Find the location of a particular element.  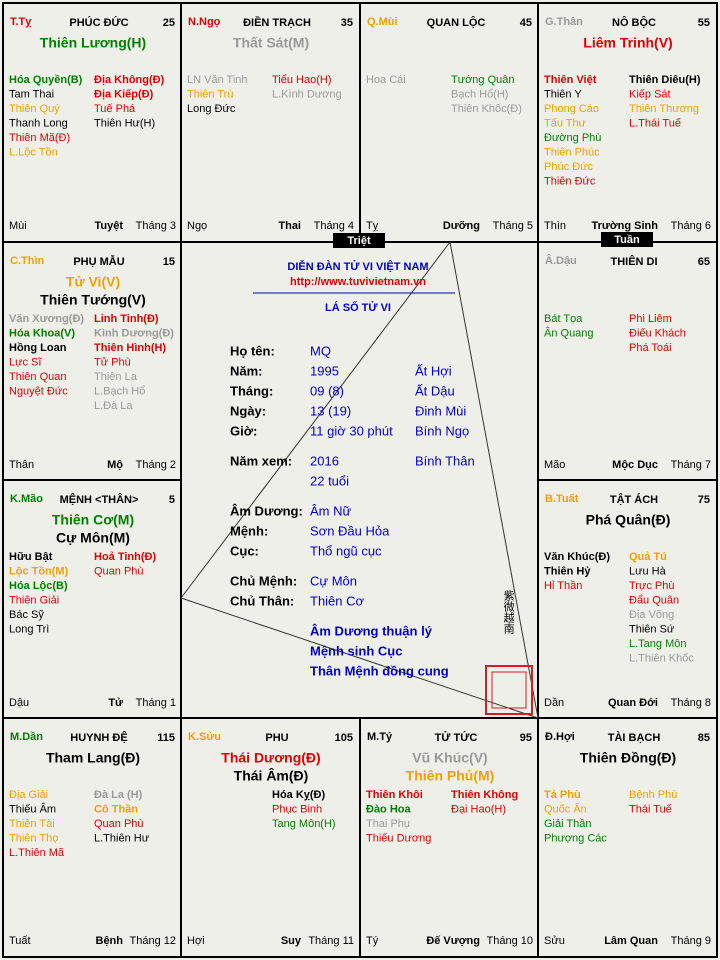

bottom-branch: Mùi is located at coordinates (18, 226).